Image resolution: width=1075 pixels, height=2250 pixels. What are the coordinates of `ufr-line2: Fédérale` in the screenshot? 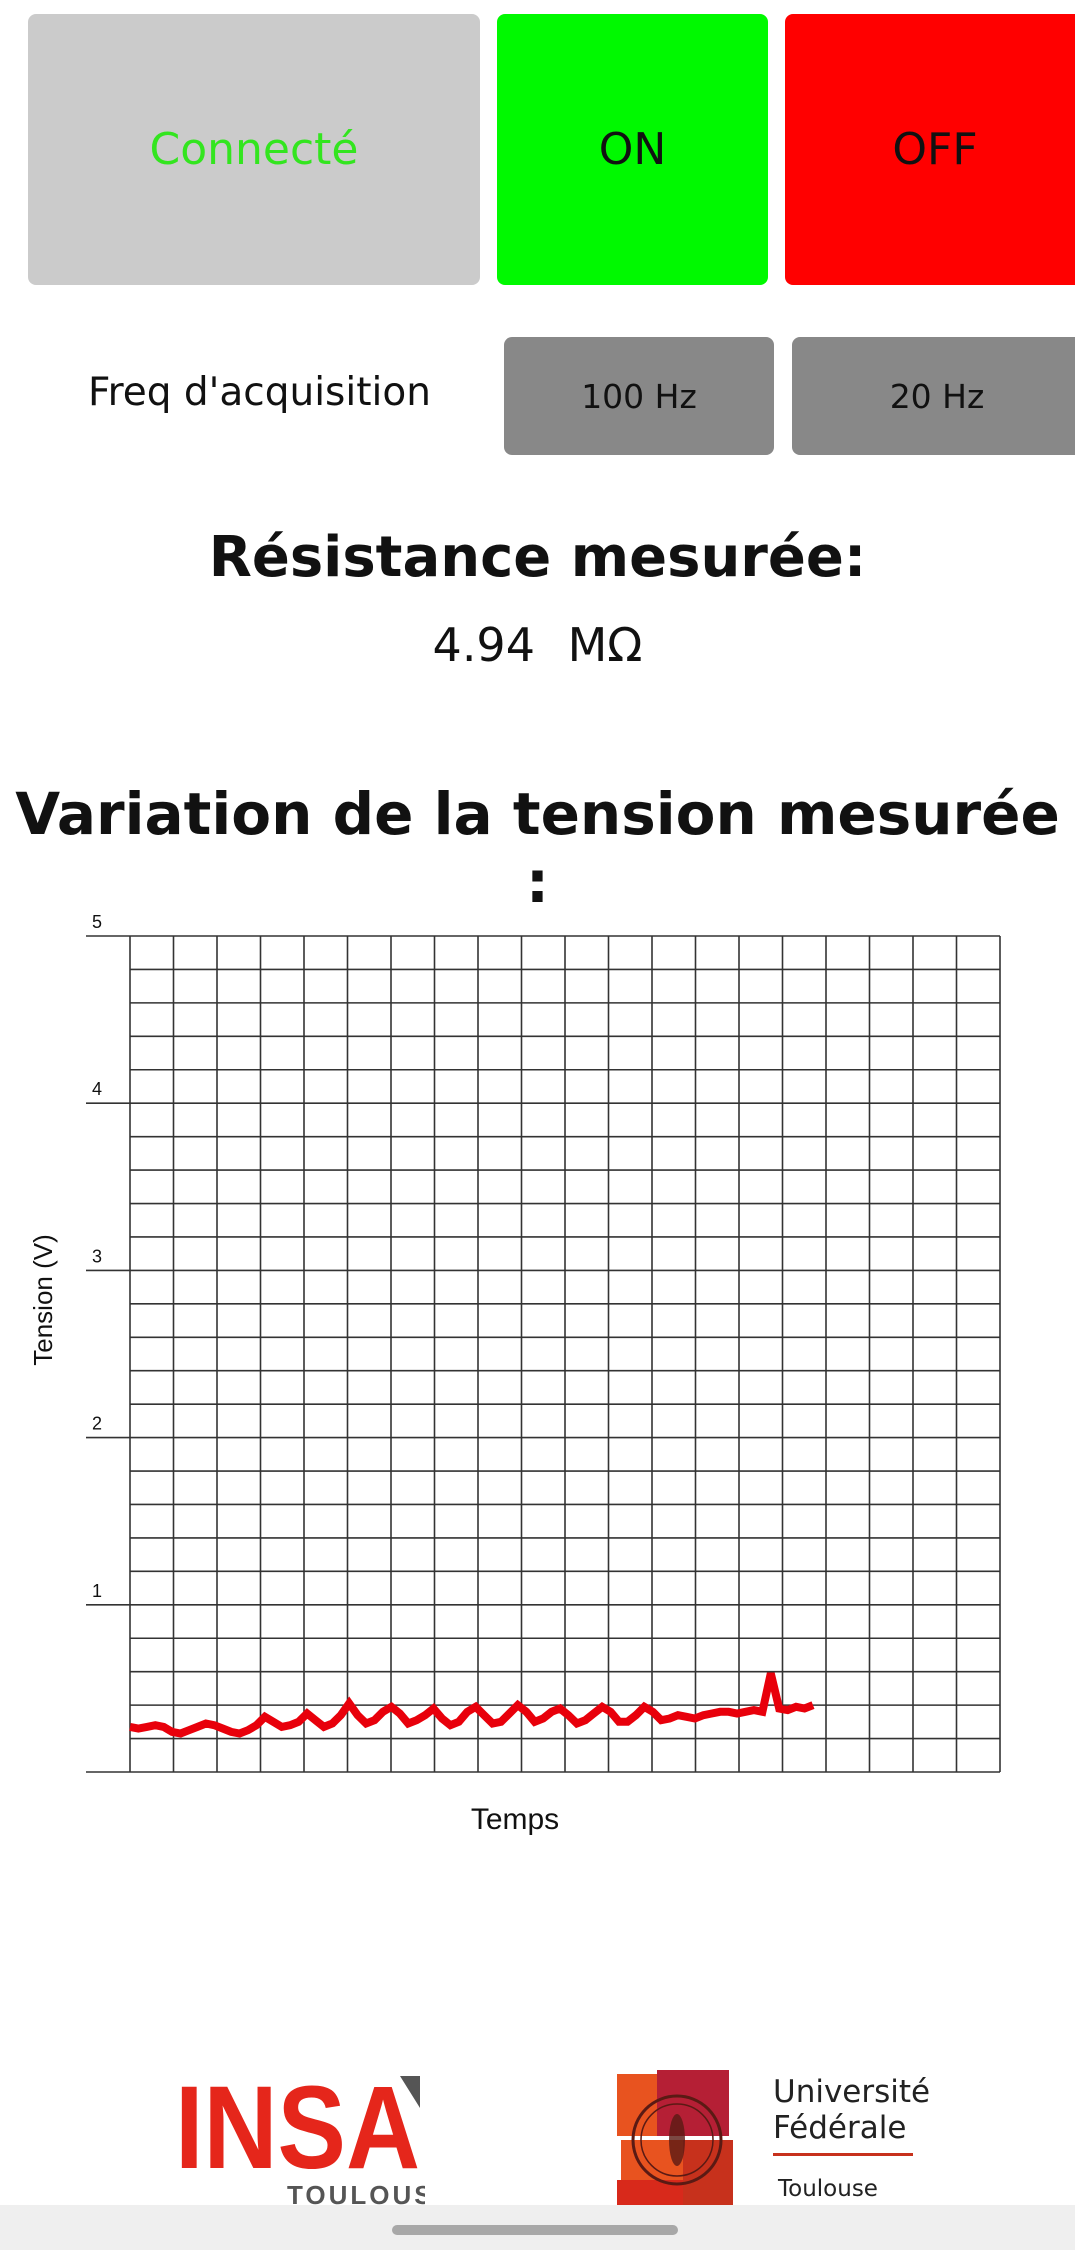 It's located at (839, 2128).